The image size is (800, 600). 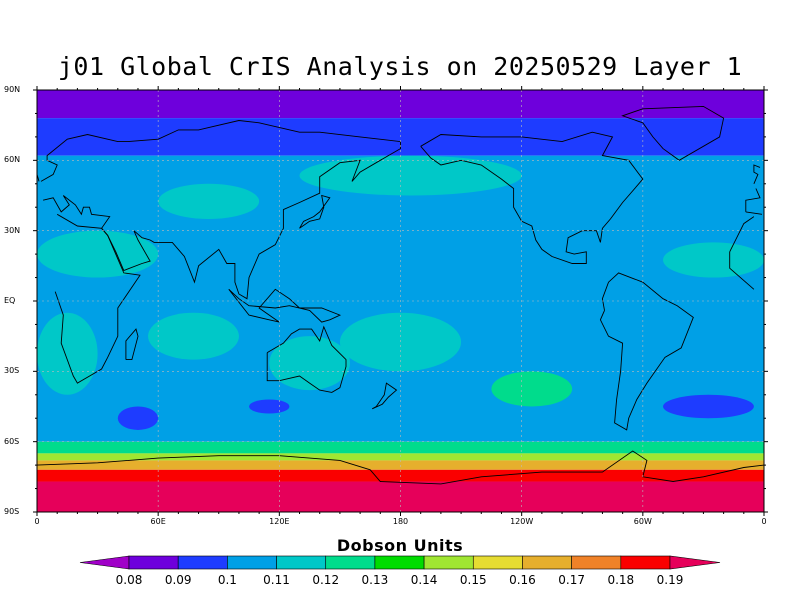 I want to click on field-region-south-pacific, so click(x=532, y=389).